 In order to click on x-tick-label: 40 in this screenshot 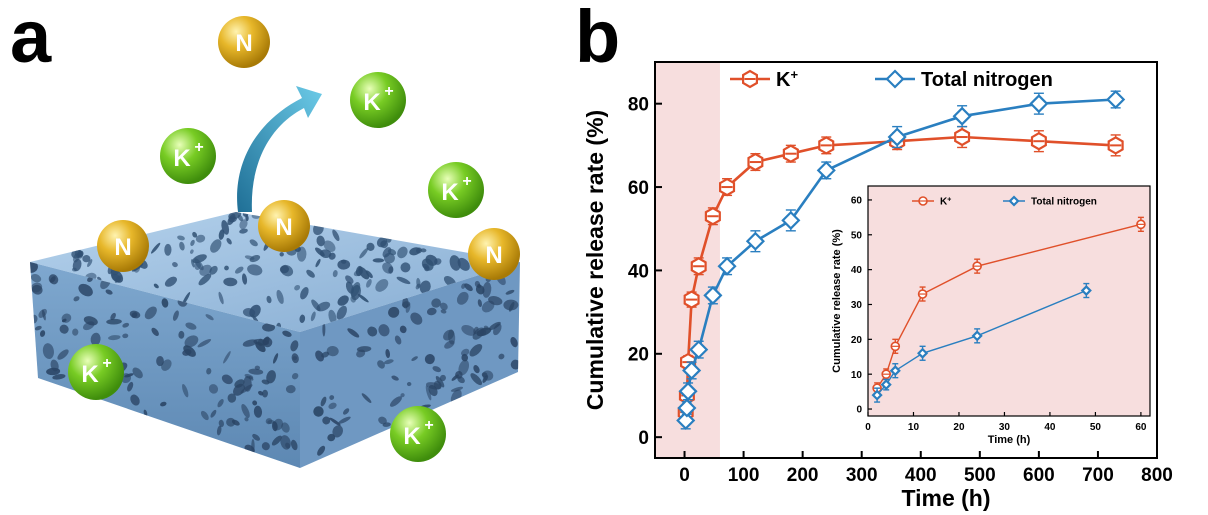, I will do `click(1050, 427)`.